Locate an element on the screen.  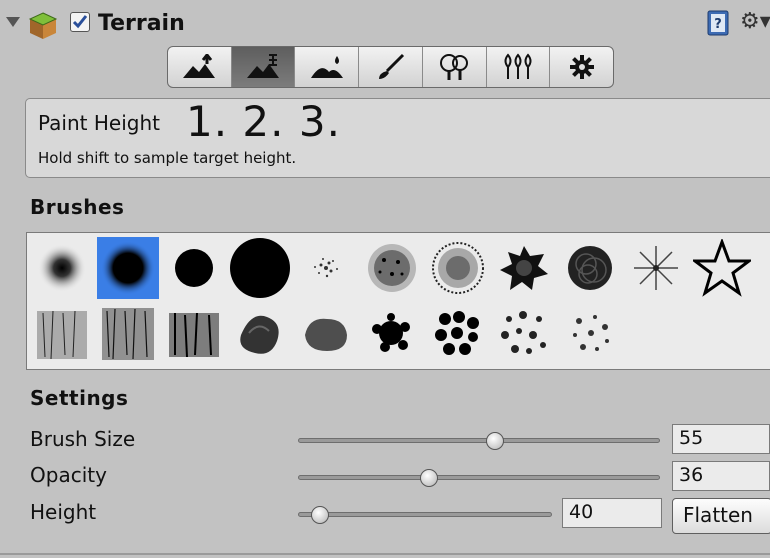
brush-scatter-light is located at coordinates (590, 334).